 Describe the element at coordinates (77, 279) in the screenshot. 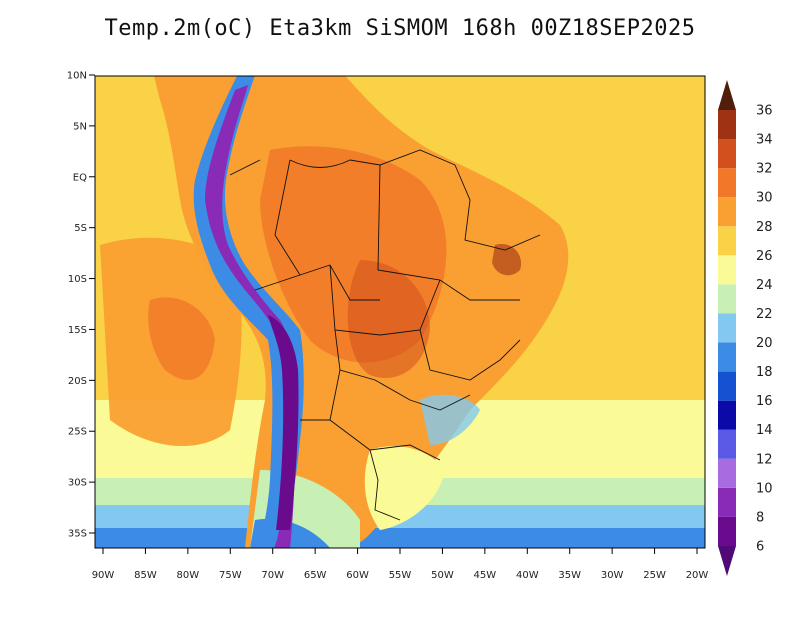

I see `lat-tick-label: 10S` at that location.